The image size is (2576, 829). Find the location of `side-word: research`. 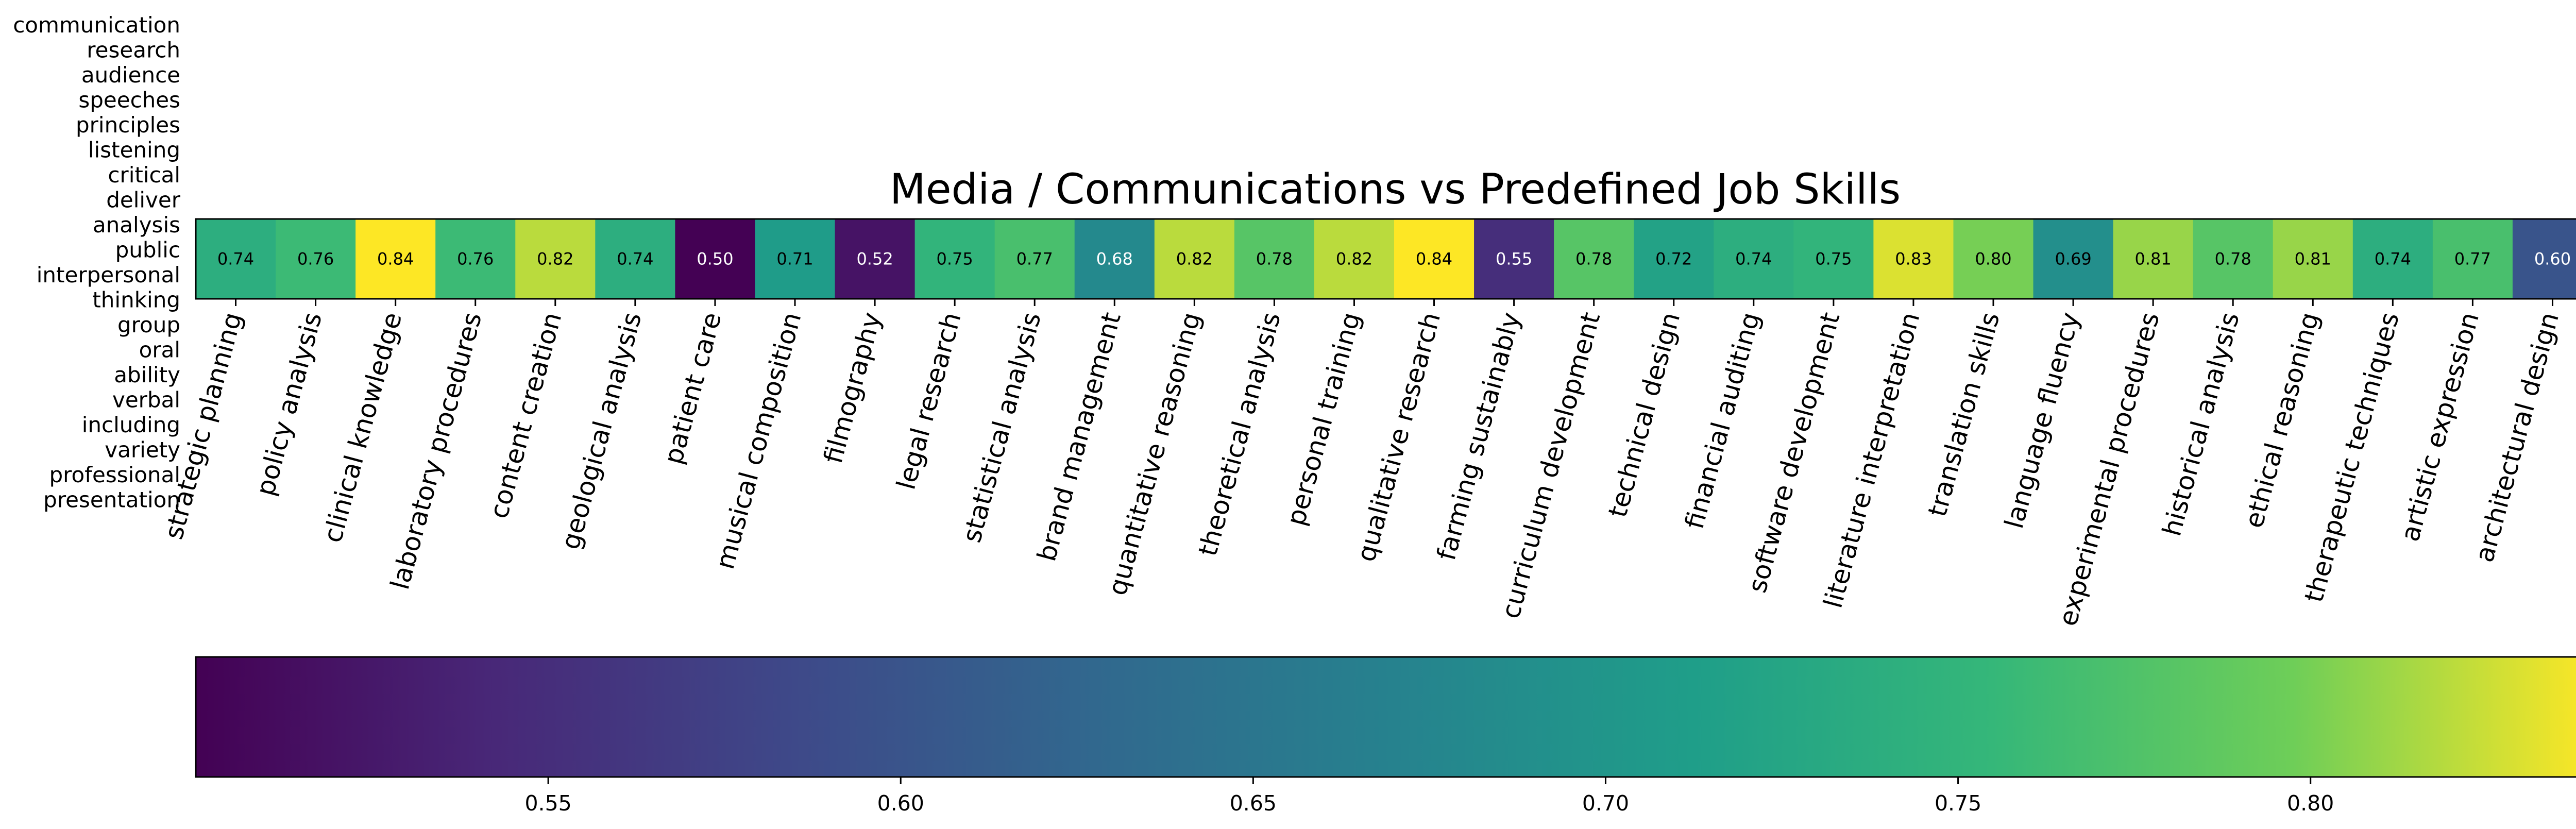

side-word: research is located at coordinates (133, 50).